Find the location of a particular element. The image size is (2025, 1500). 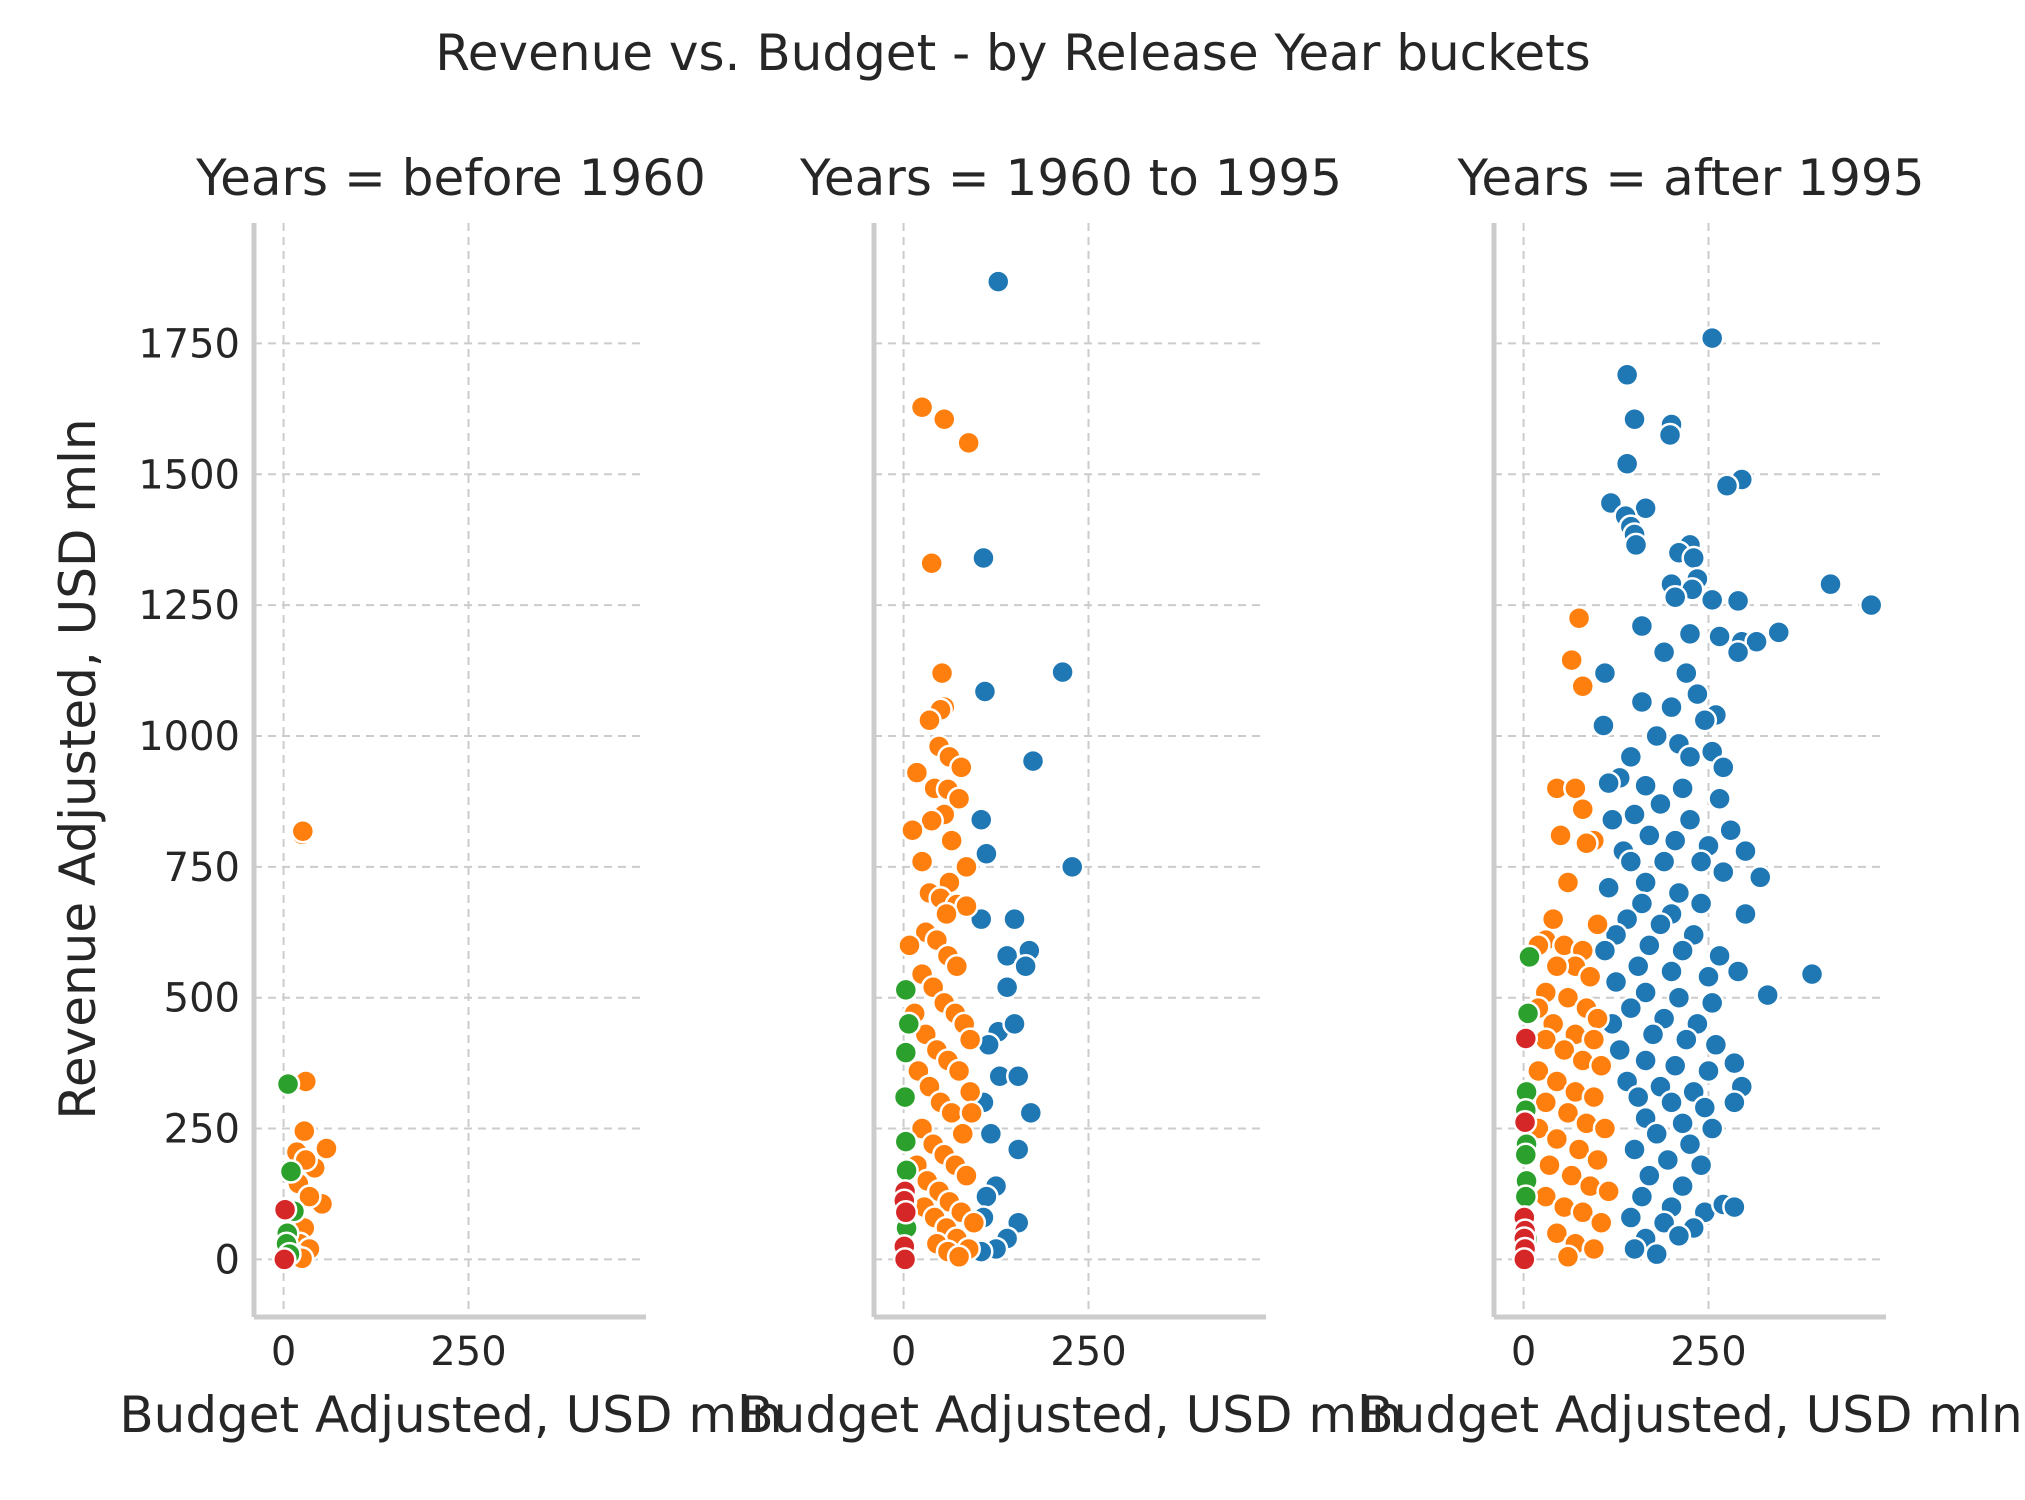

y-tick-label: 250 is located at coordinates (202, 1130).